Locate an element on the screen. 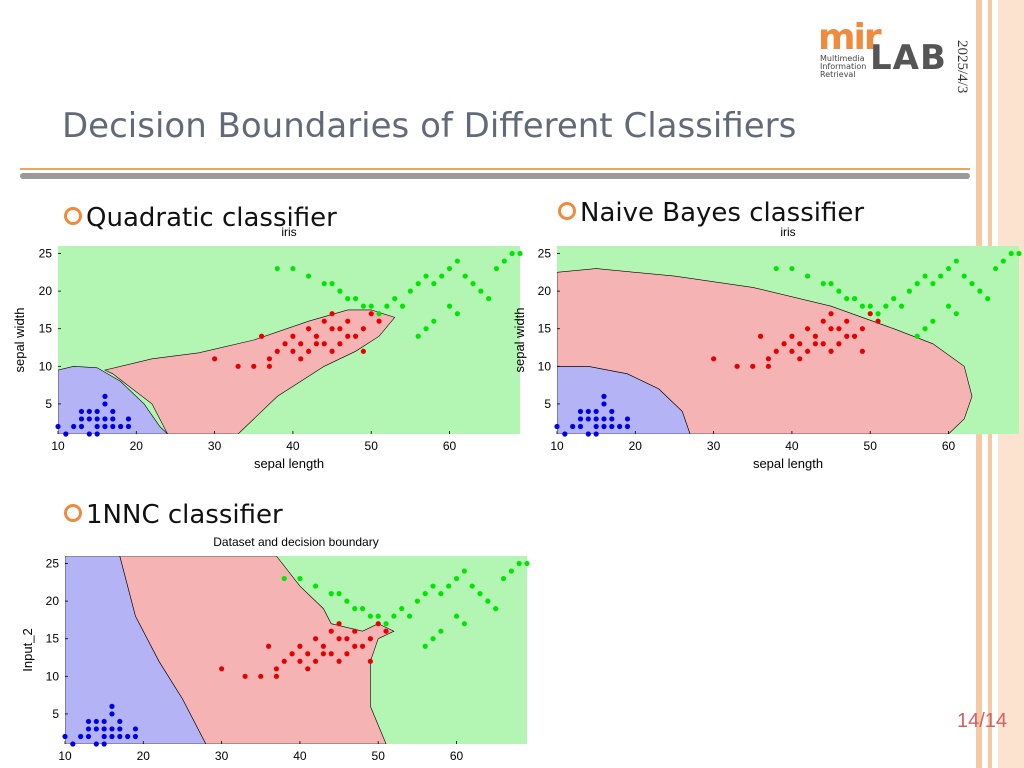 This screenshot has width=1024, height=768. y-tick-label: 20 is located at coordinates (46, 291).